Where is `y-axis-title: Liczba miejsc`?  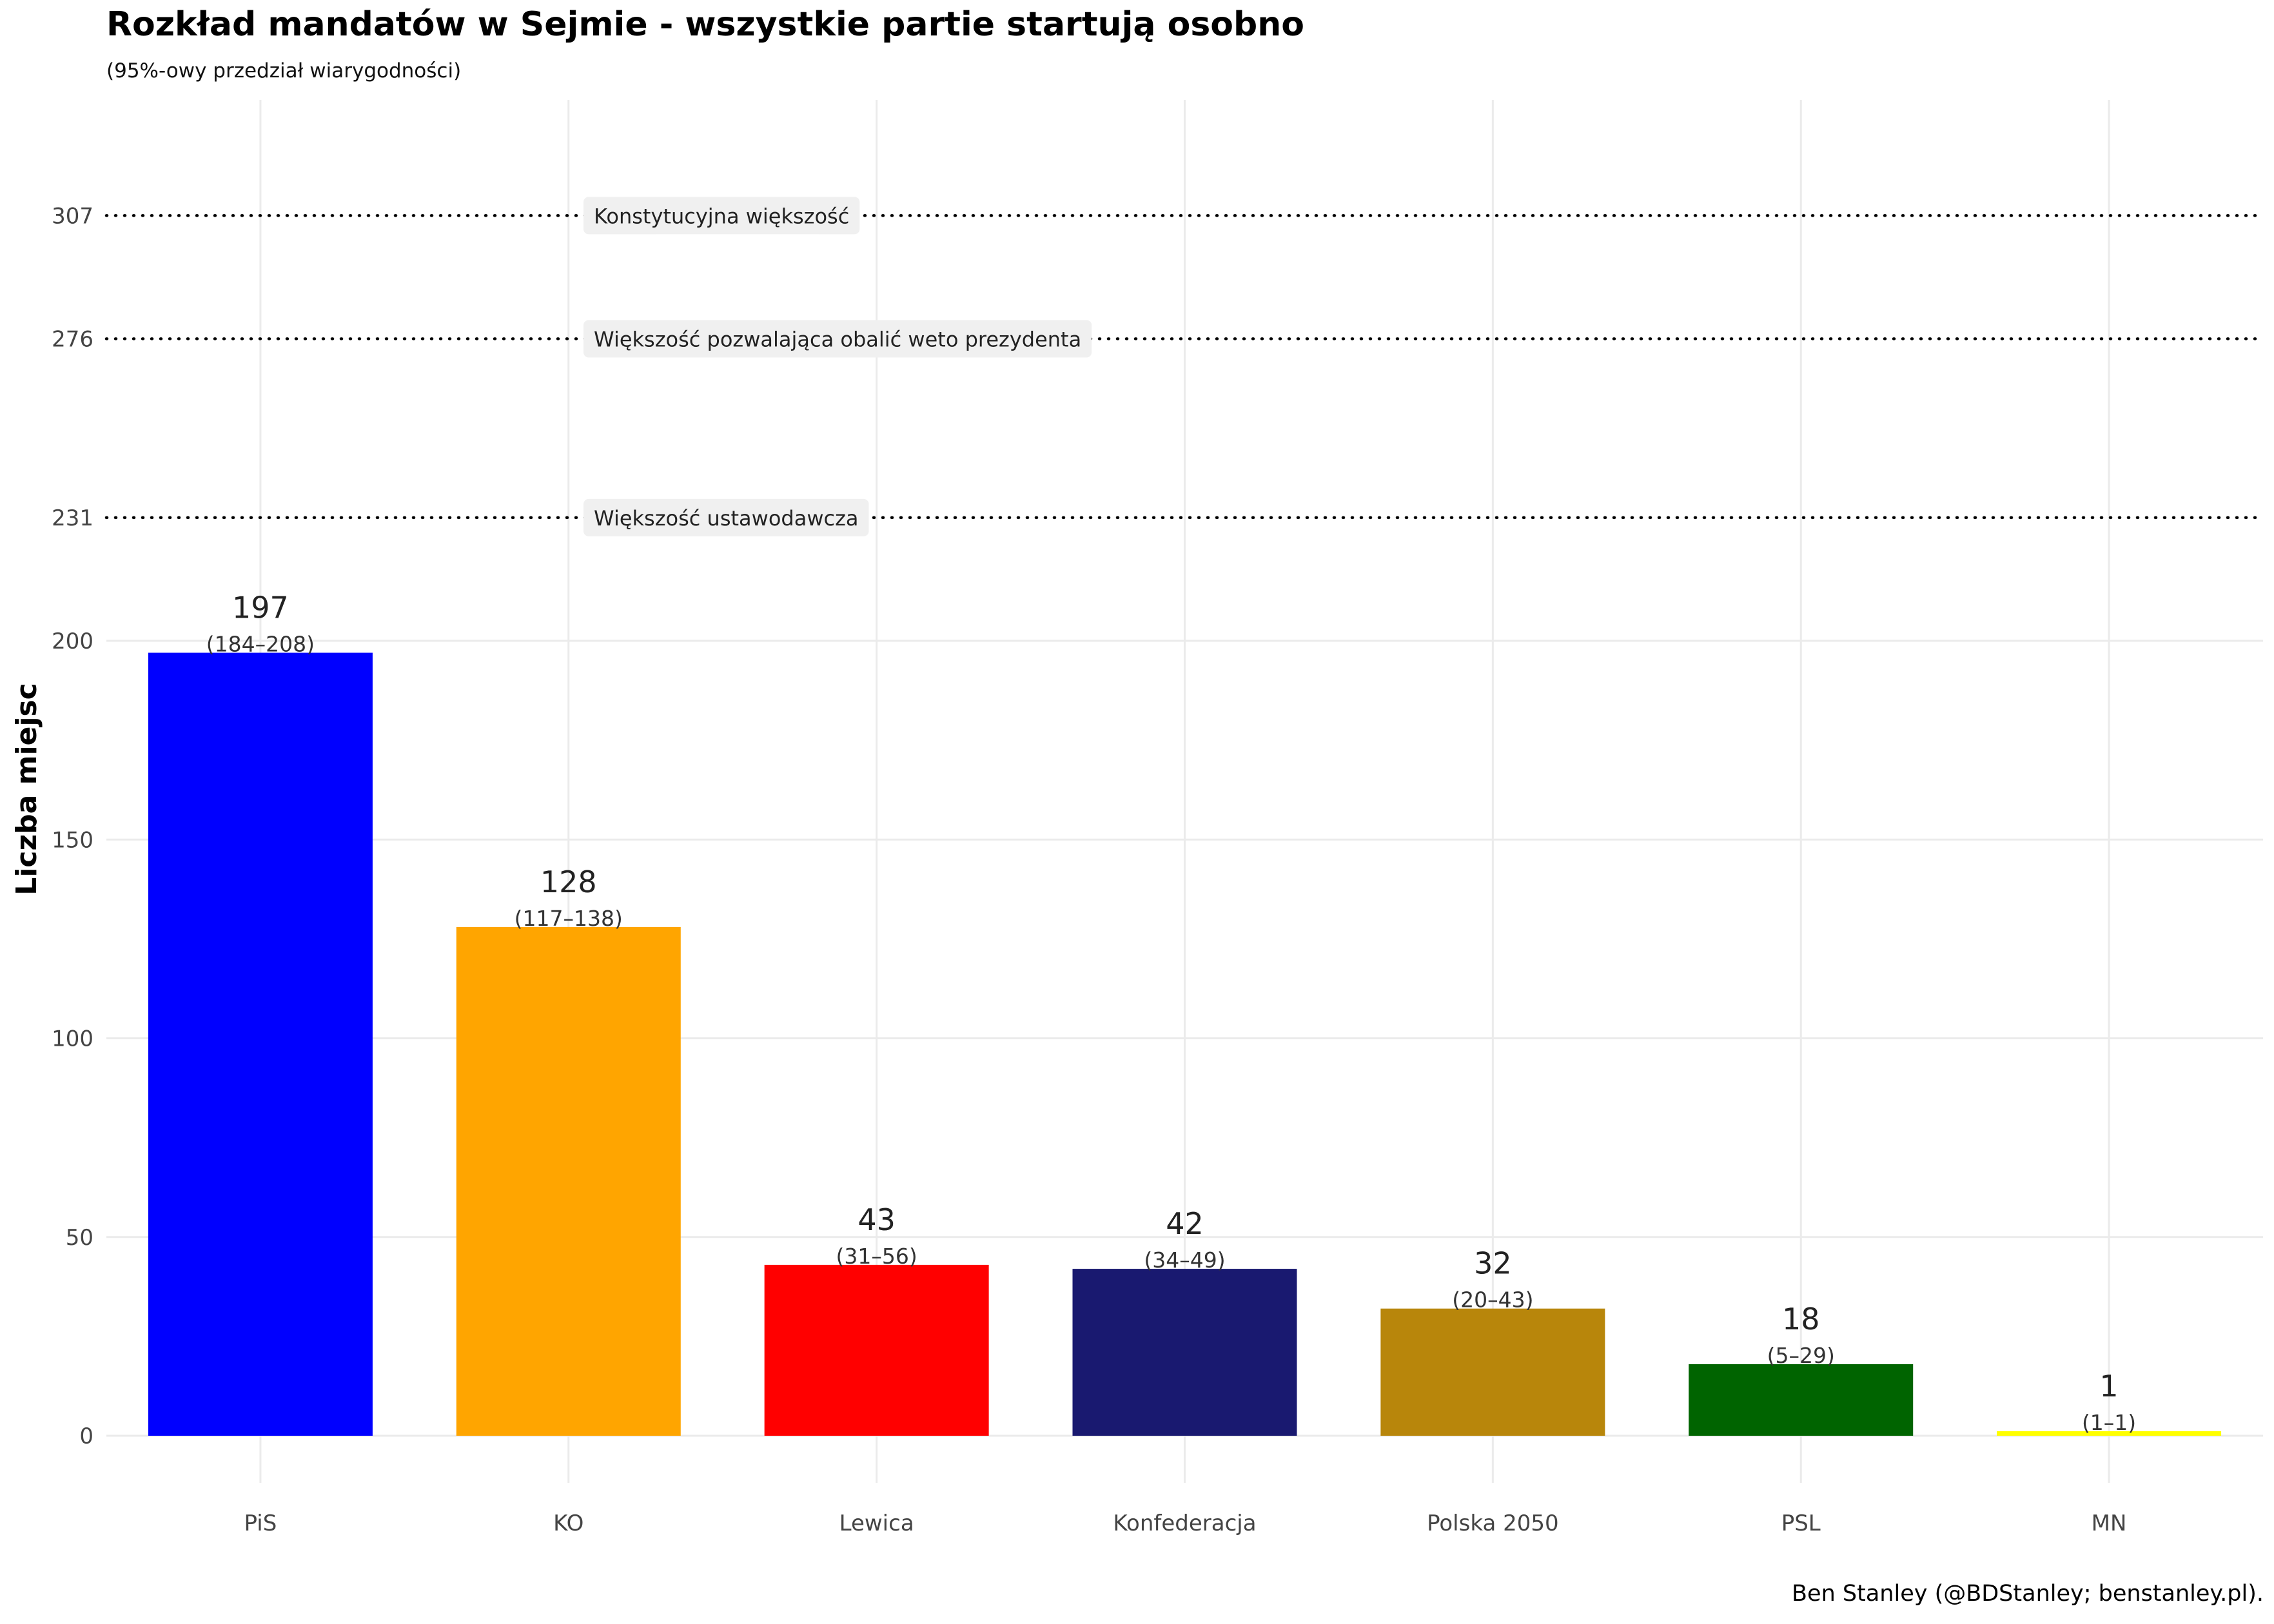
y-axis-title: Liczba miejsc is located at coordinates (26, 789).